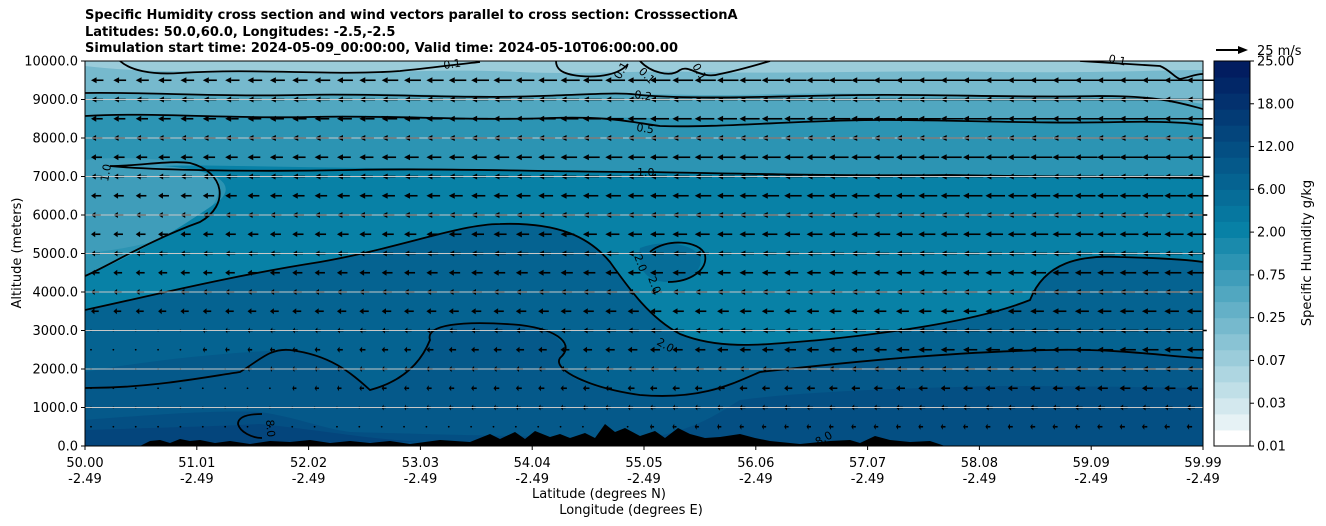 This screenshot has height=526, width=1326. Describe the element at coordinates (56, 139) in the screenshot. I see `y-tick-label: 8000.0` at that location.